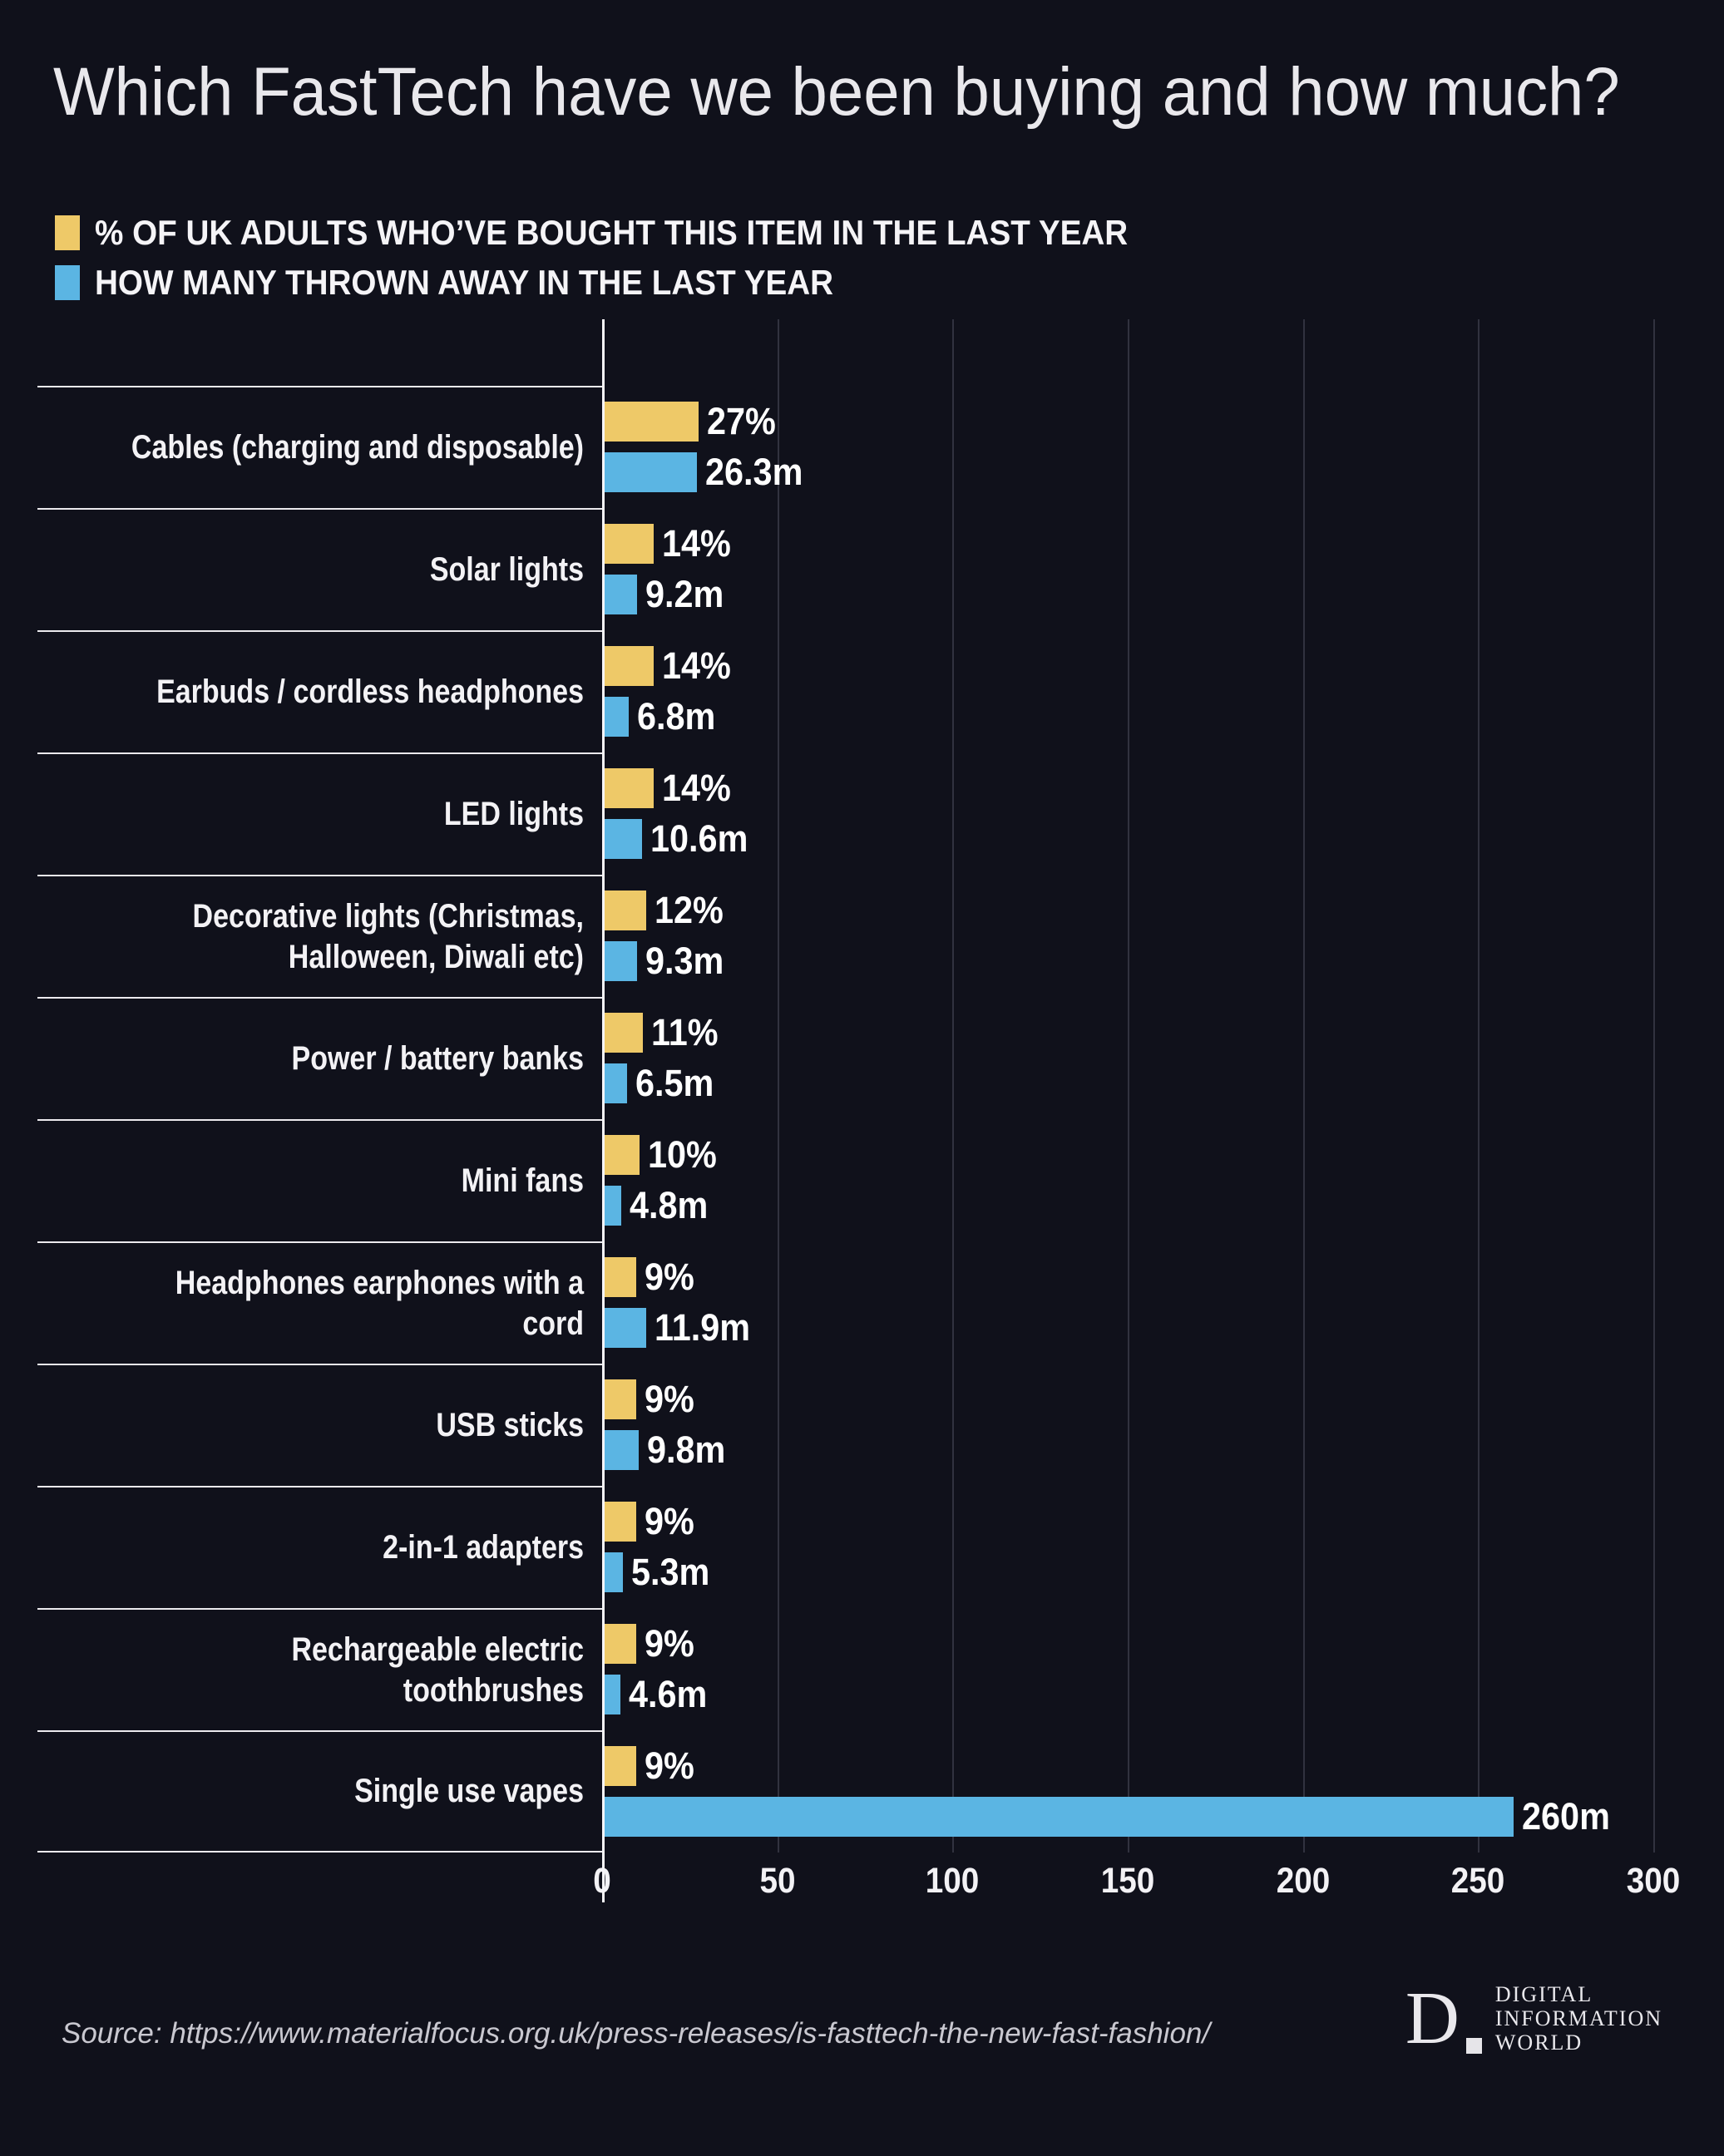 Image resolution: width=1724 pixels, height=2156 pixels. What do you see at coordinates (864, 569) in the screenshot?
I see `chart-row: Solar lights 14% 9.2m` at bounding box center [864, 569].